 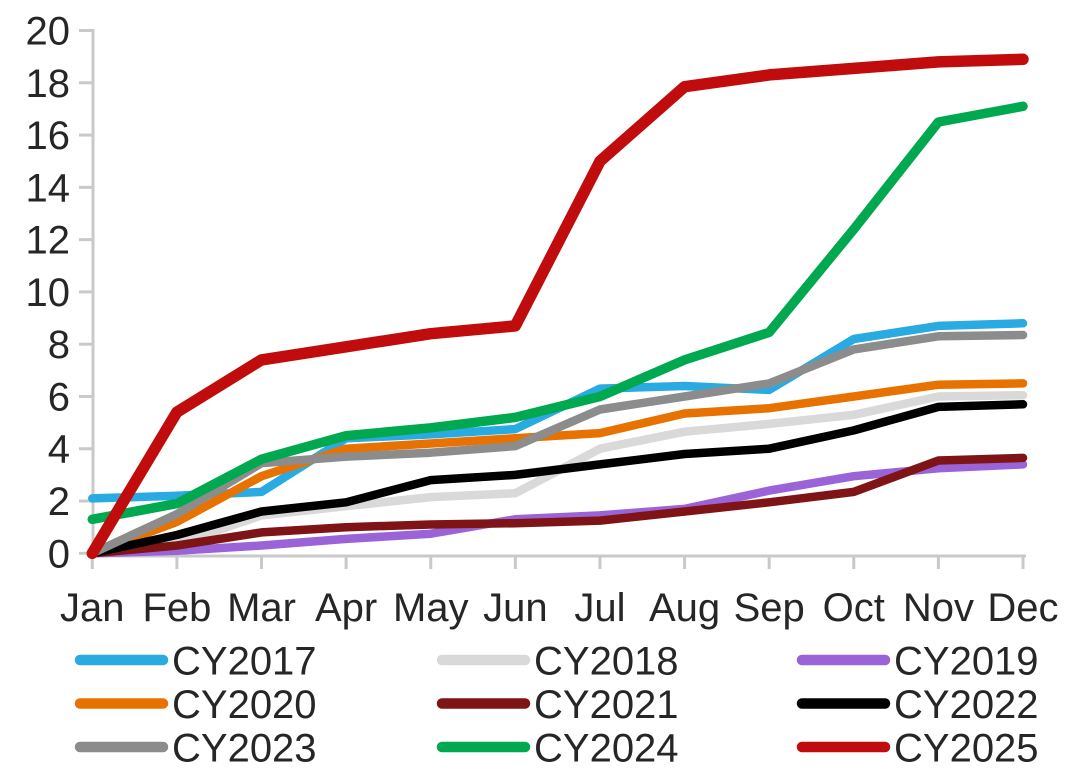 I want to click on legend-item-CY2025: CY2025, so click(x=917, y=749).